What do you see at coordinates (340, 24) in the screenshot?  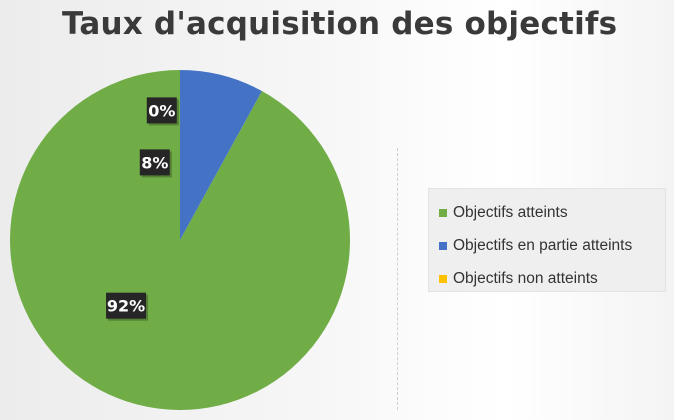 I see `chart-title: Taux d'acquisition des objectifs` at bounding box center [340, 24].